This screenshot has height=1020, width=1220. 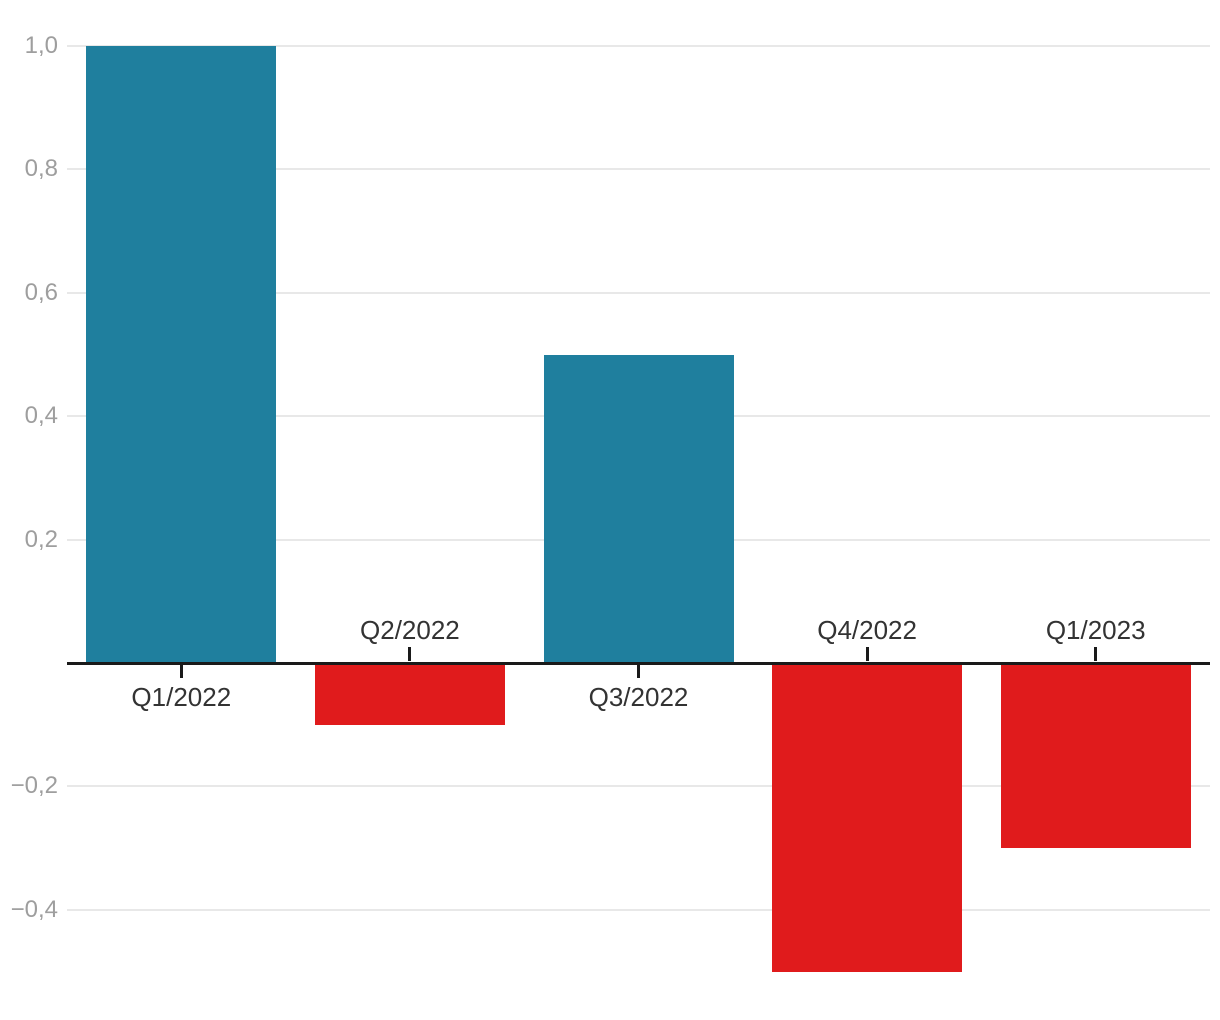 What do you see at coordinates (181, 671) in the screenshot?
I see `x-tick-q1-2022` at bounding box center [181, 671].